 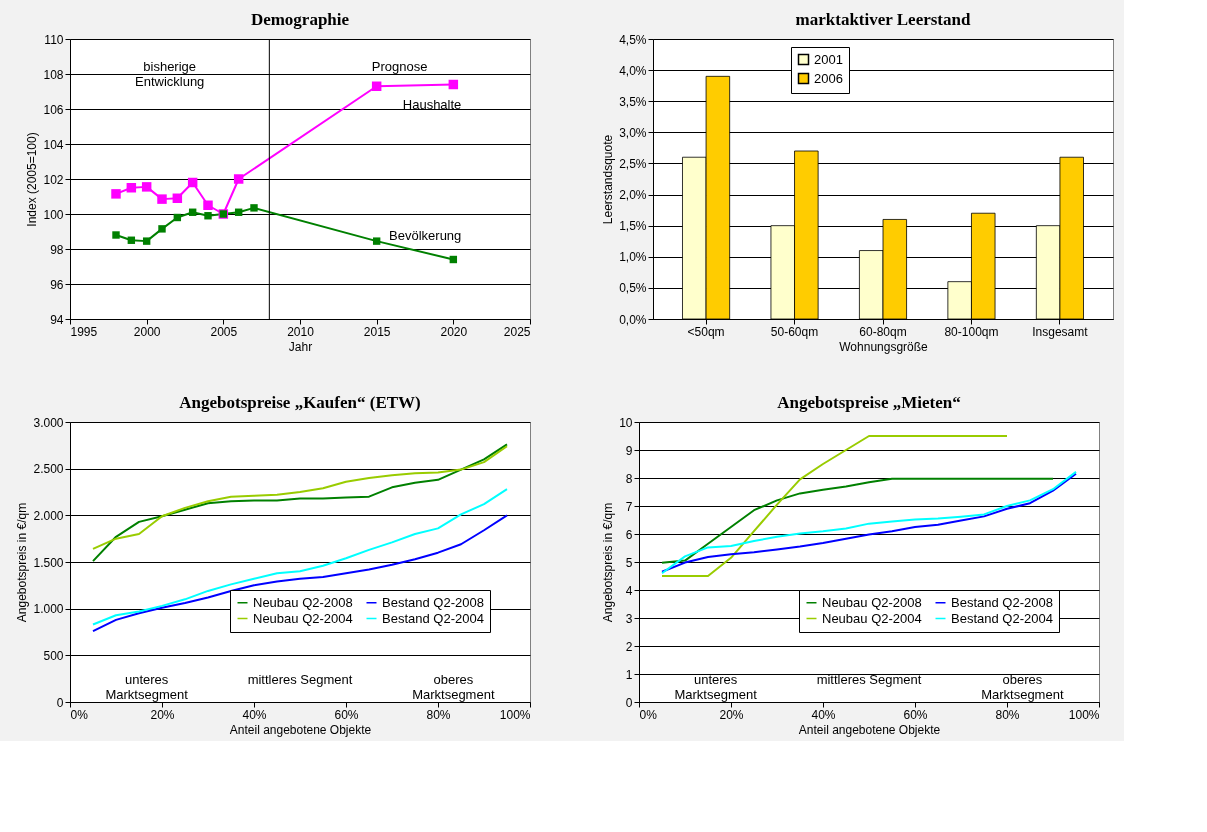 I want to click on x-tick-label: 2005, so click(x=224, y=331).